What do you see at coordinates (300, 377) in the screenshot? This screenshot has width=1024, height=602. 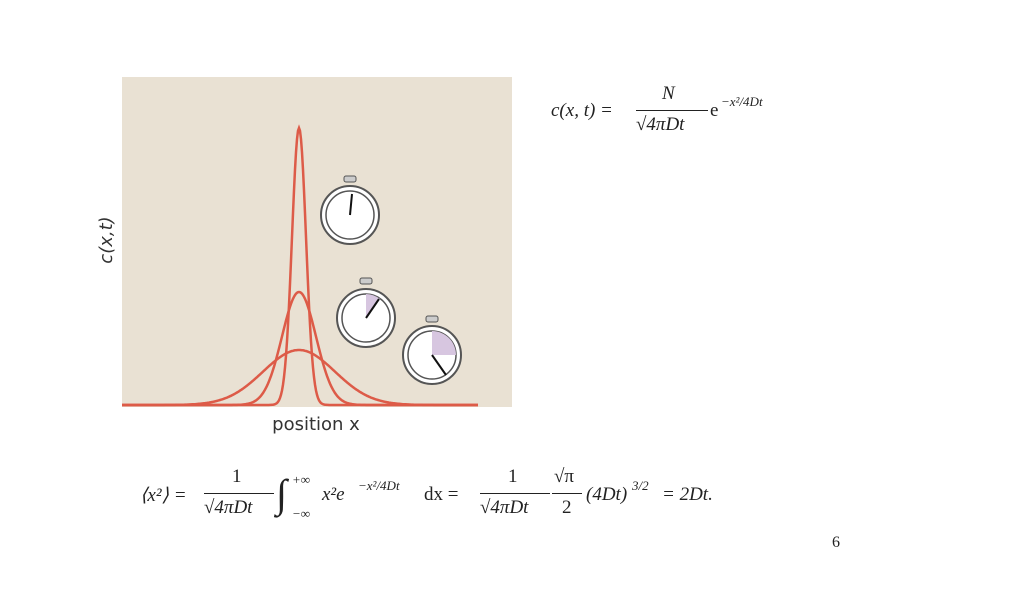 I see `gaussian-curve` at bounding box center [300, 377].